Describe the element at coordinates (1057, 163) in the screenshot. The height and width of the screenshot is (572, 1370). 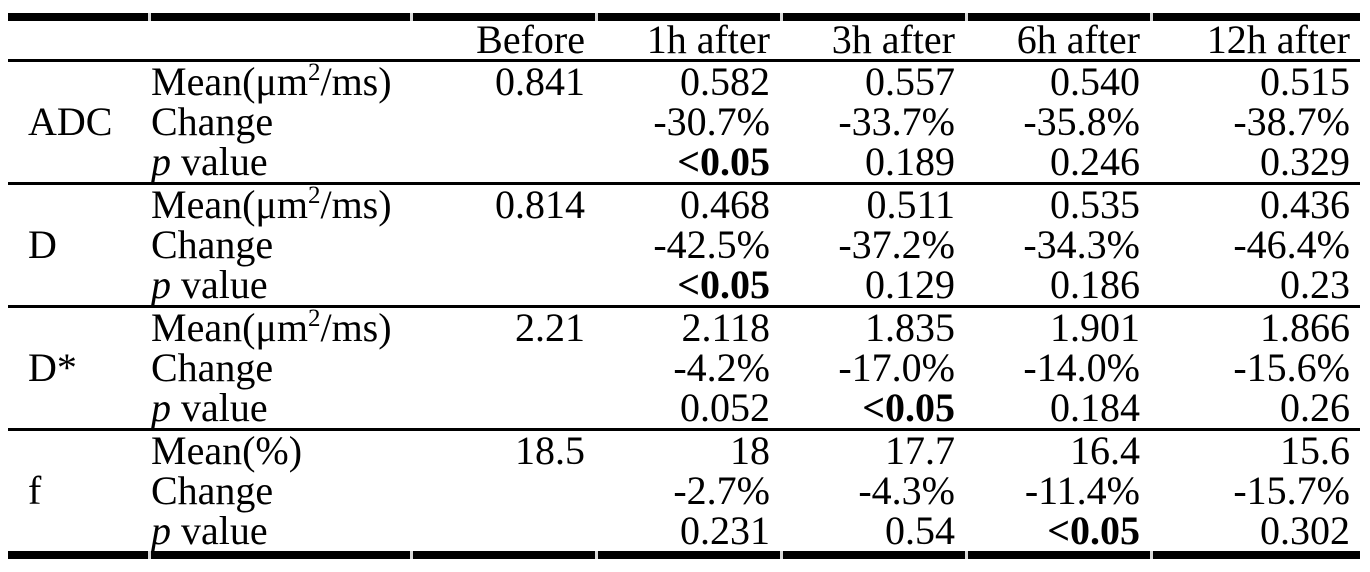
I see `cell-adc-pvalue-6h: 0.246` at that location.